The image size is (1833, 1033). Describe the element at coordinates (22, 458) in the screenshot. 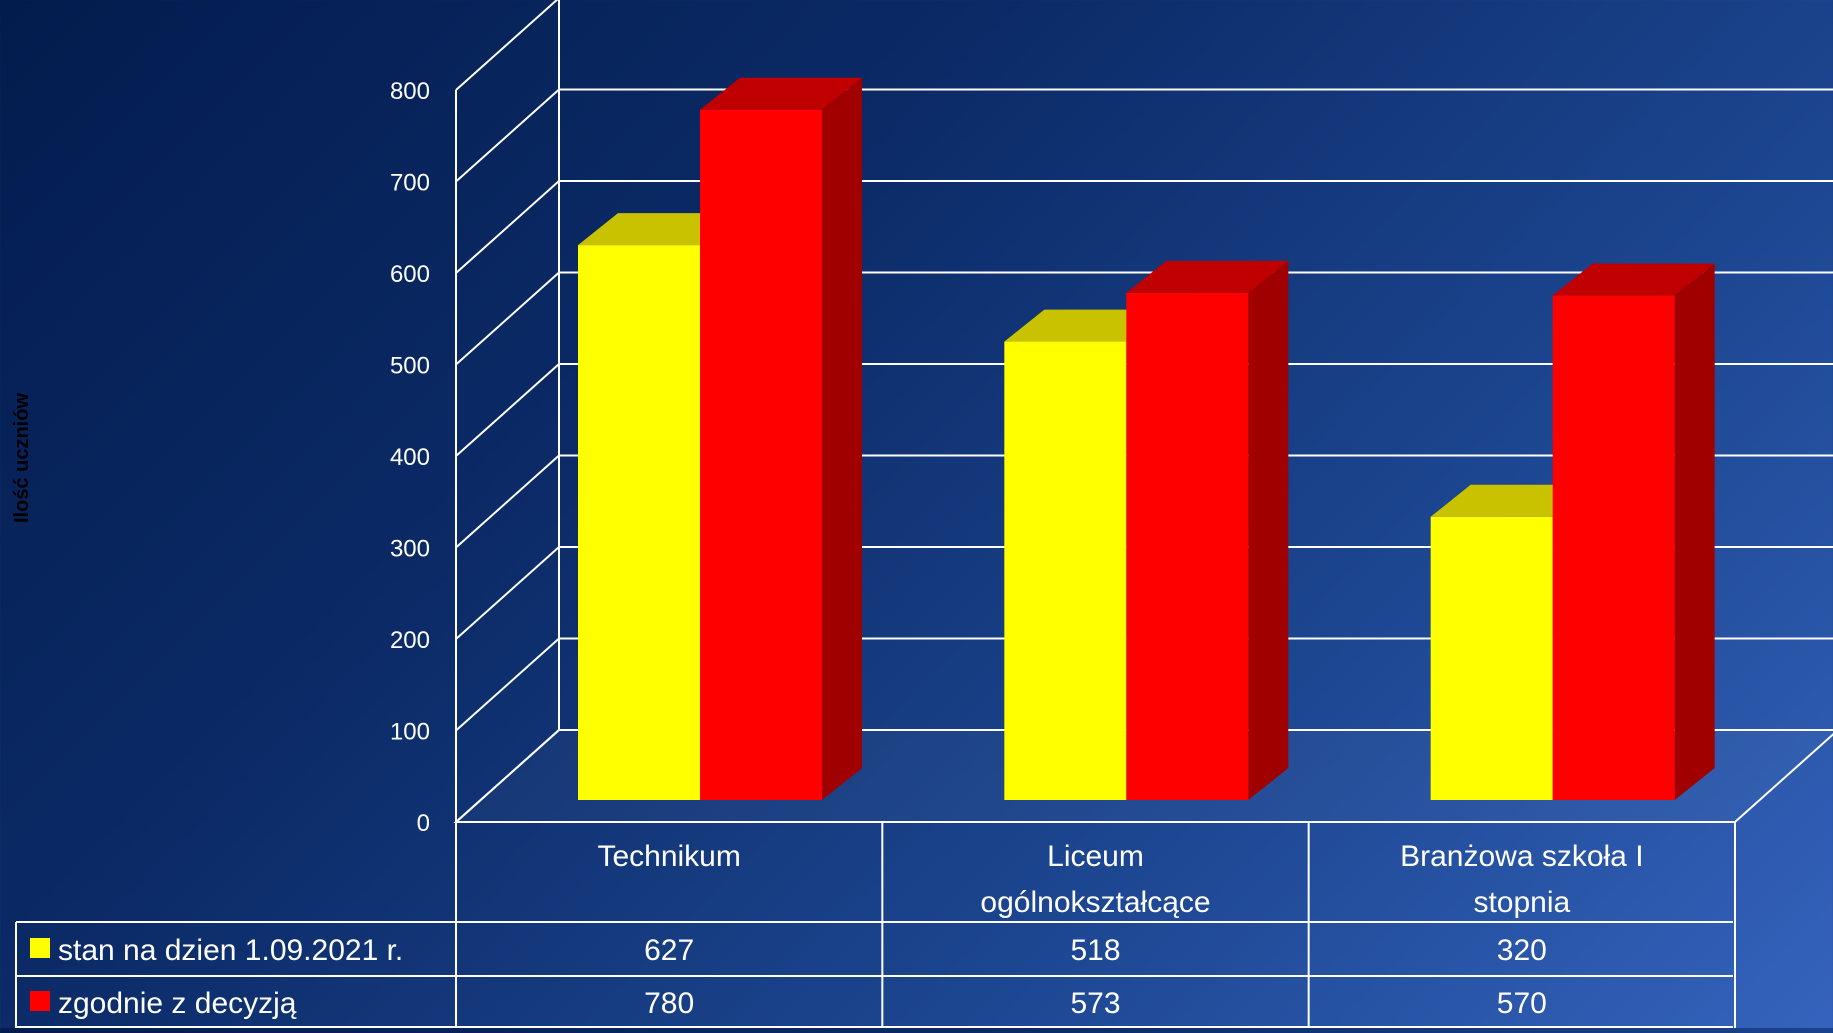

I see `y-axis-title: Ilość uczniów` at that location.